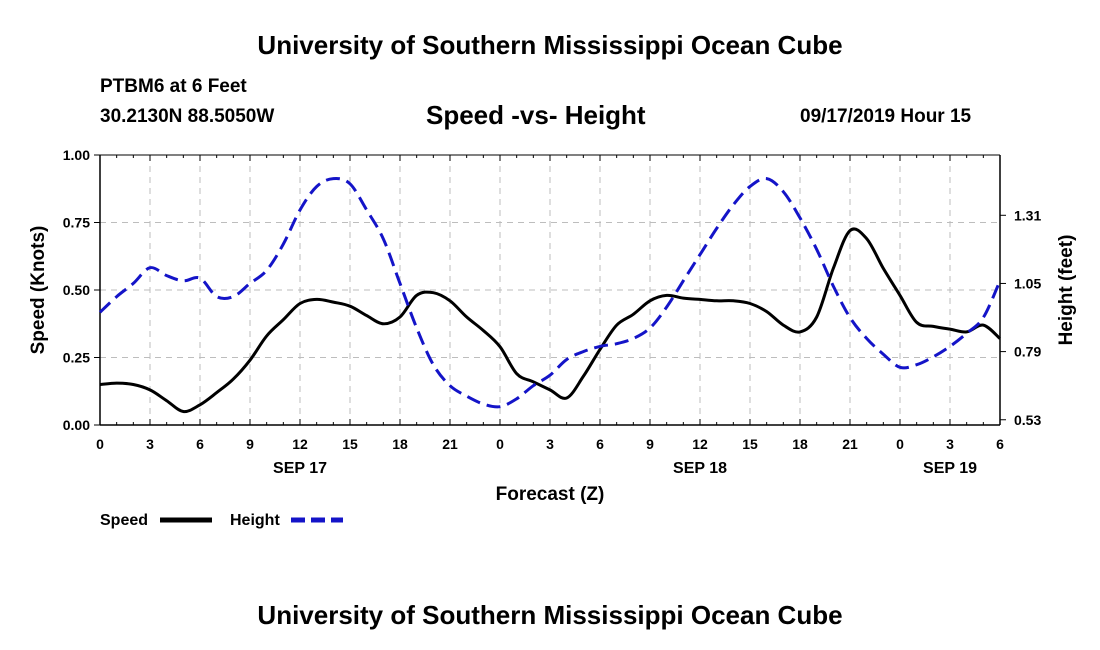  What do you see at coordinates (1066, 290) in the screenshot?
I see `y2-axis-title: Height (feet)` at bounding box center [1066, 290].